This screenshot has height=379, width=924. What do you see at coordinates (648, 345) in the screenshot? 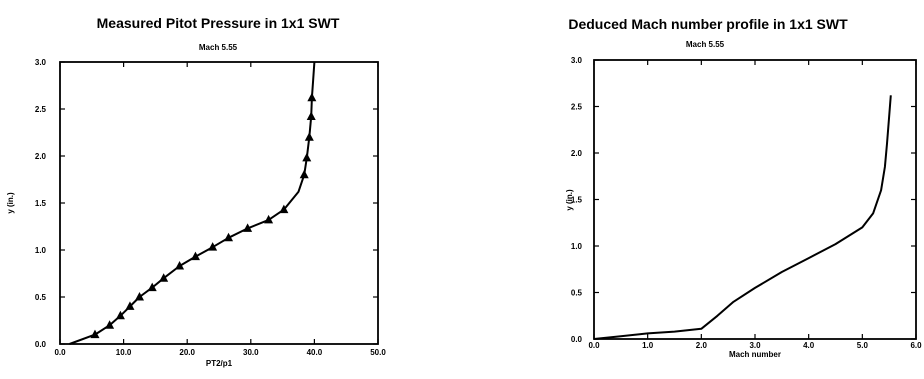
I see `x-tick-label: 1.0` at bounding box center [648, 345].